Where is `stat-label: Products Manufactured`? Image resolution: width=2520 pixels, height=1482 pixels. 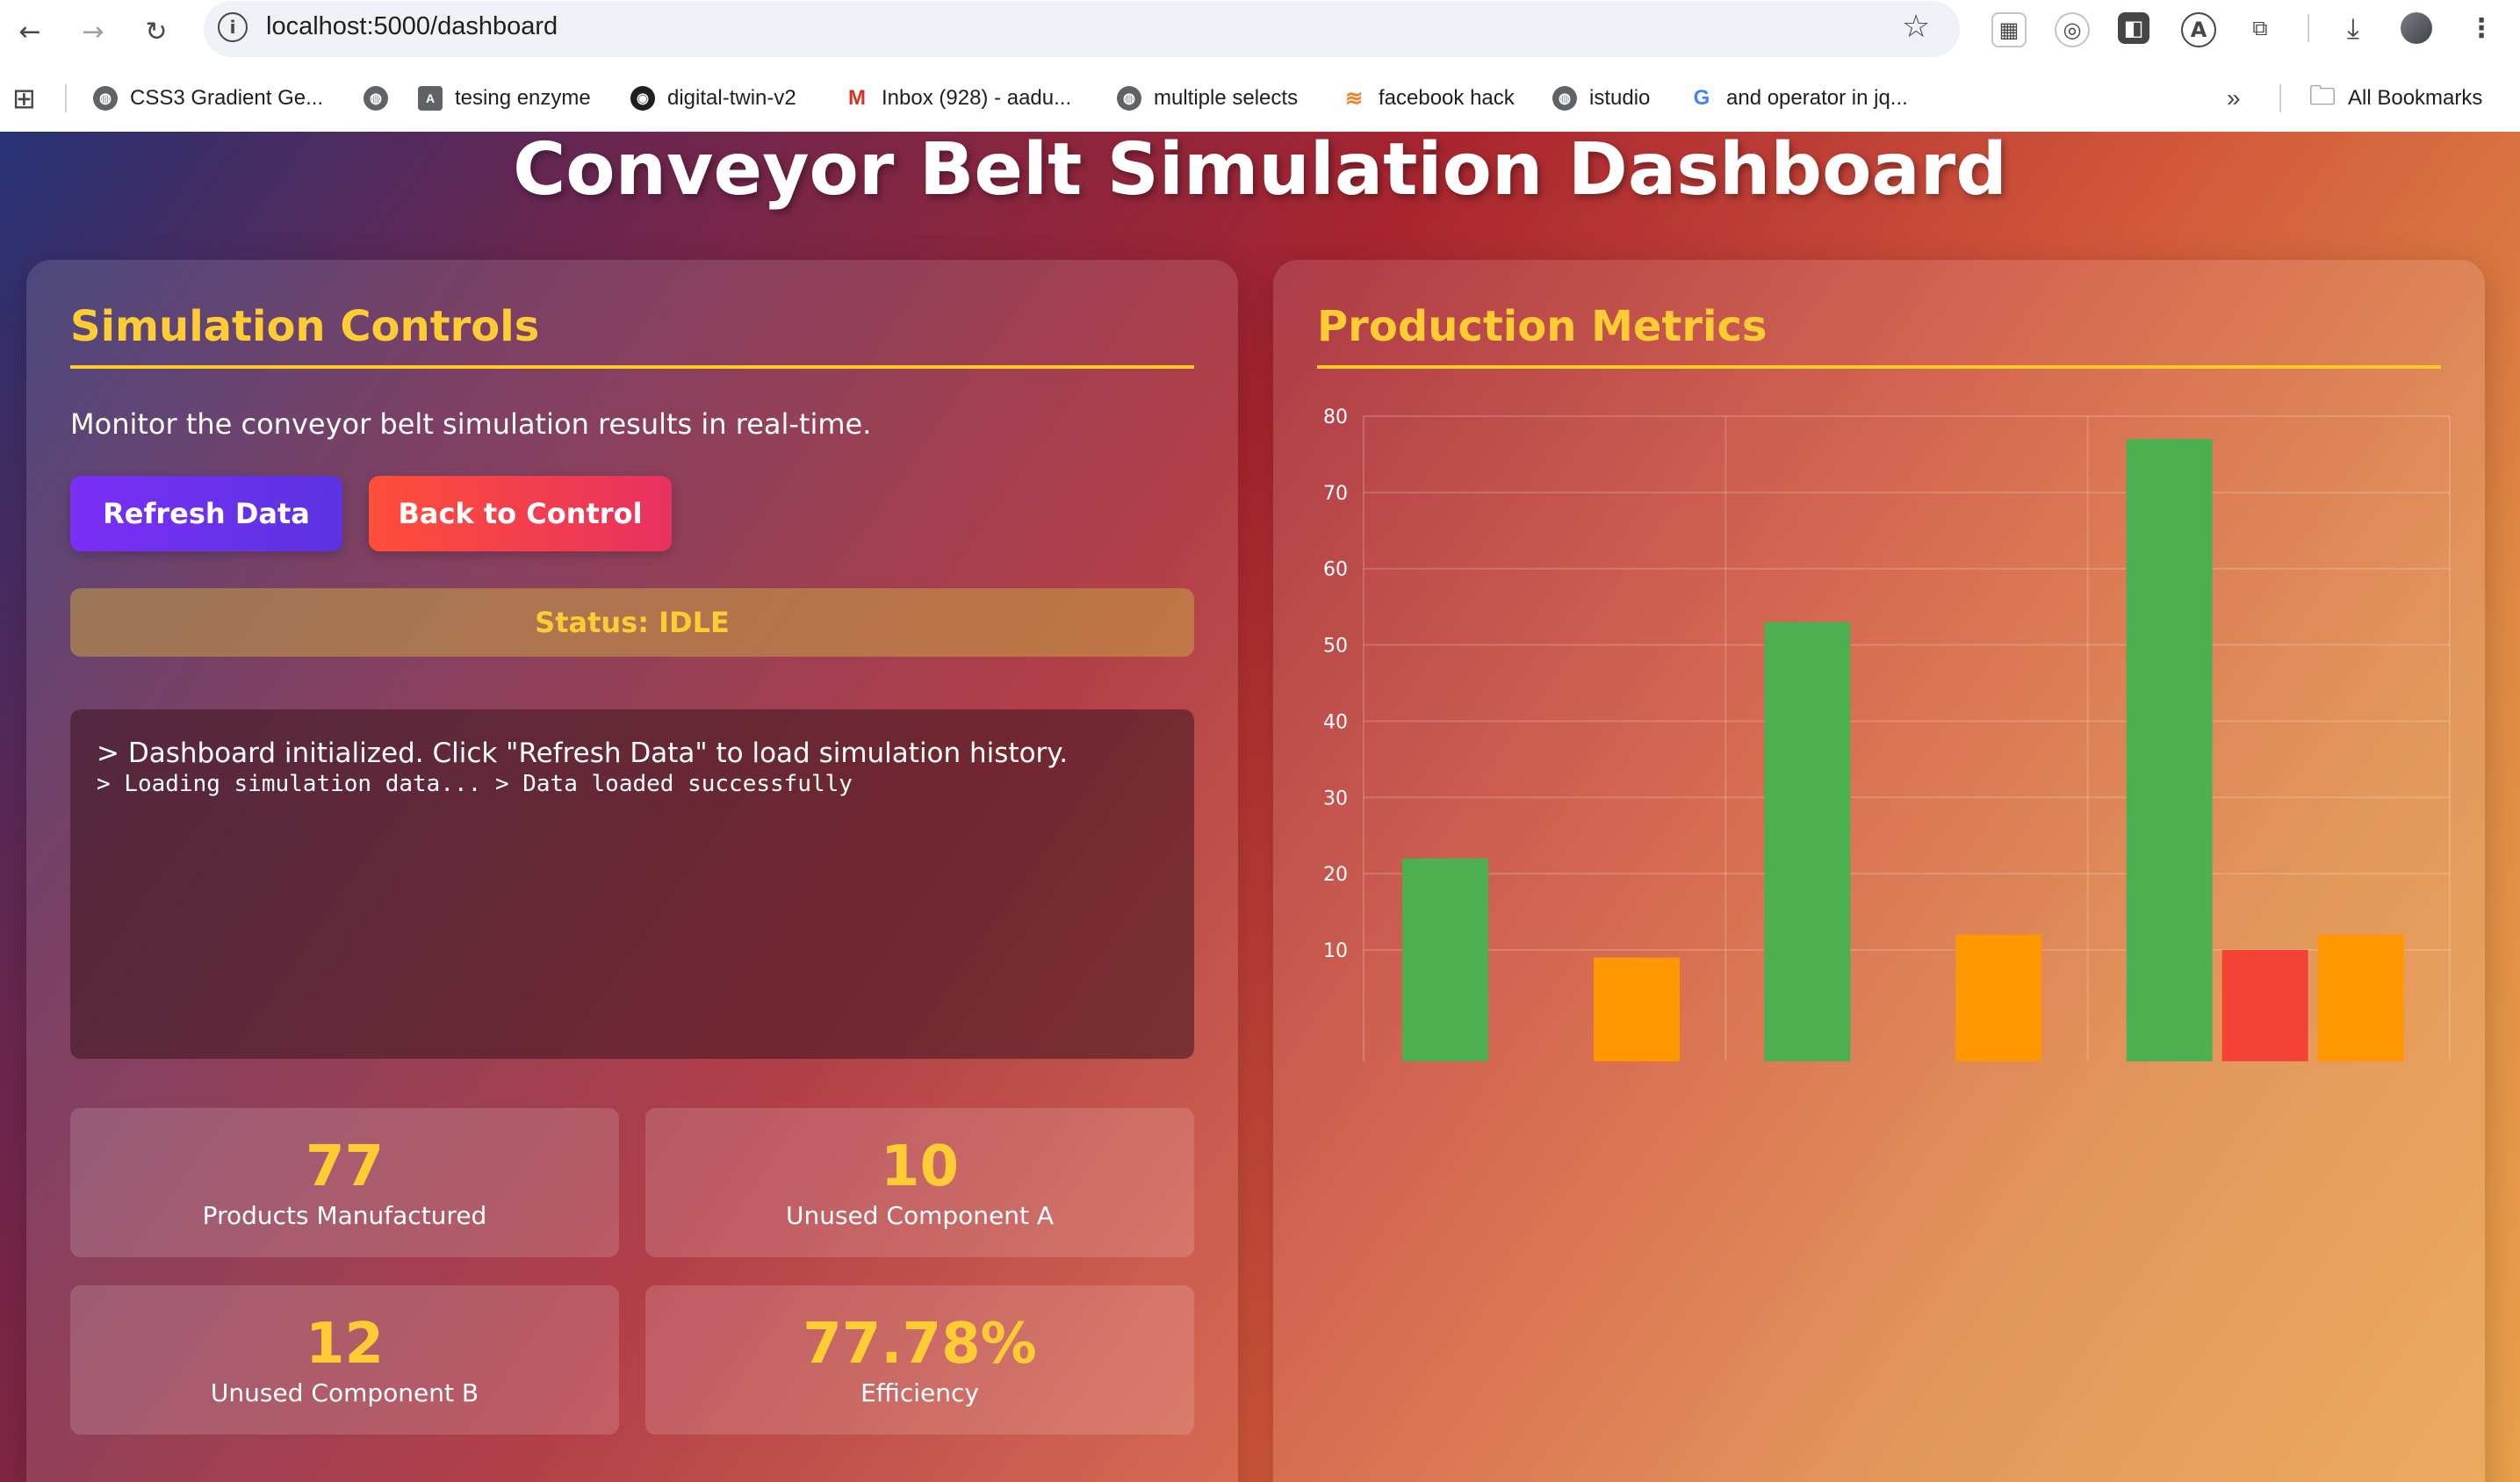
stat-label: Products Manufactured is located at coordinates (344, 1216).